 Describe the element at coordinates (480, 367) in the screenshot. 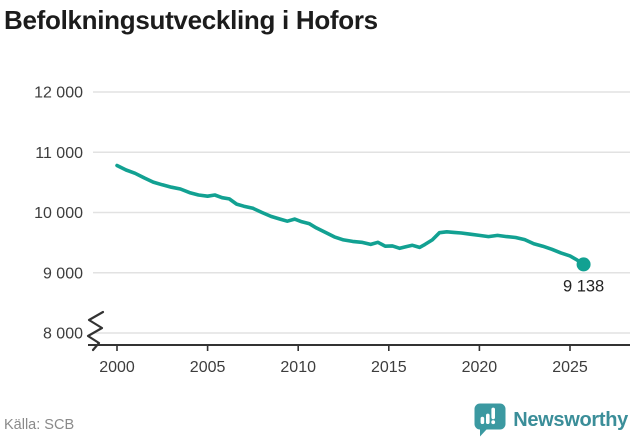

I see `x-tick-label: 2020` at that location.